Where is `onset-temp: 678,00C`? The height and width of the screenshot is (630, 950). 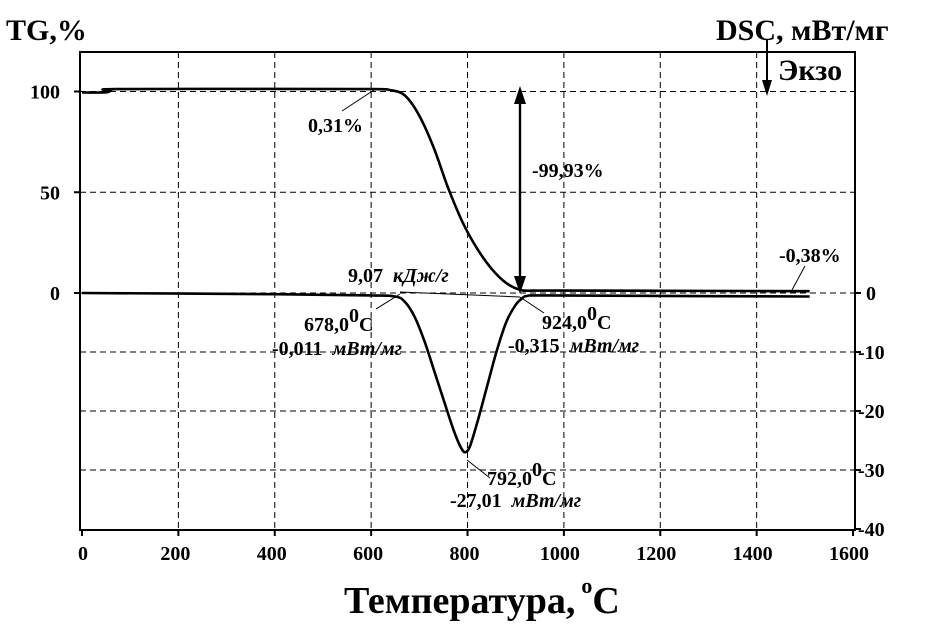
onset-temp: 678,00C is located at coordinates (338, 320).